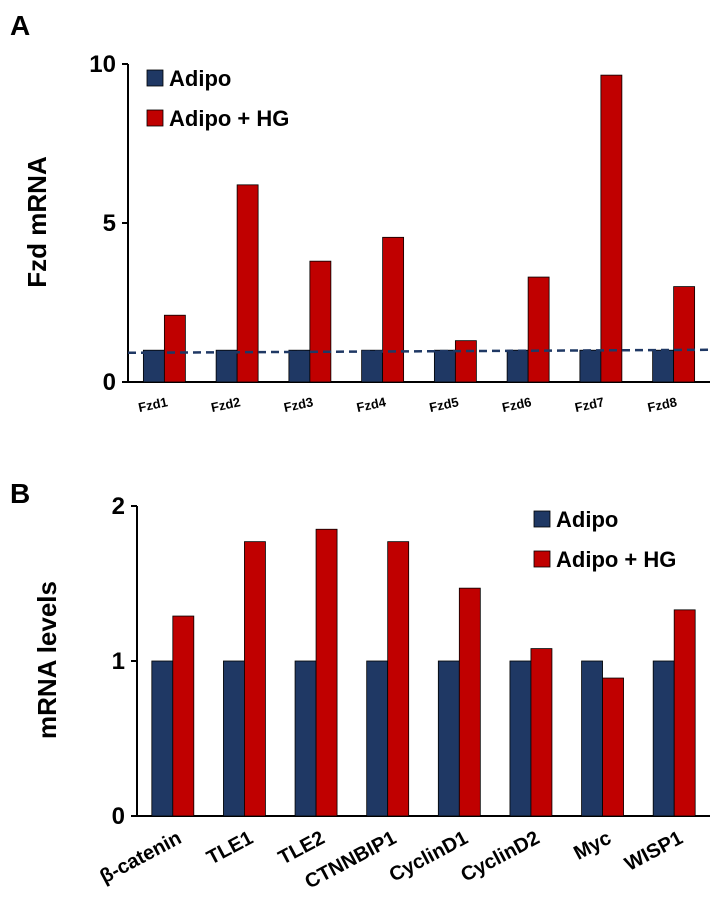 This screenshot has height=916, width=710. I want to click on y-tick-label: 1, so click(118, 661).